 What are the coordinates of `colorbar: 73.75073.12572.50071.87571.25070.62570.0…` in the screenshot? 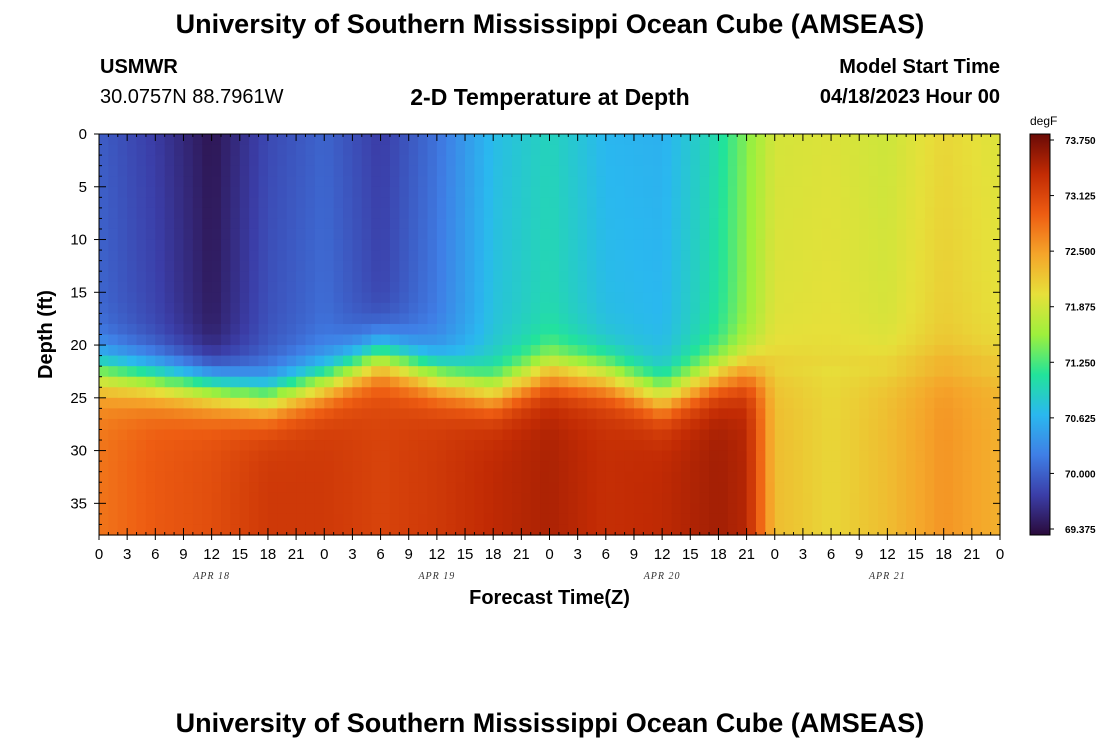 It's located at (1062, 334).